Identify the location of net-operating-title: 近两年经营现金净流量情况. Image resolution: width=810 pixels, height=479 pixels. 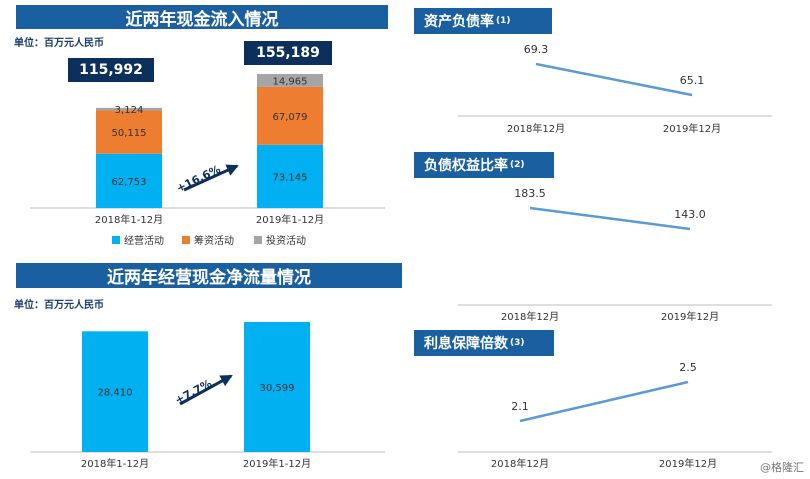
(209, 278).